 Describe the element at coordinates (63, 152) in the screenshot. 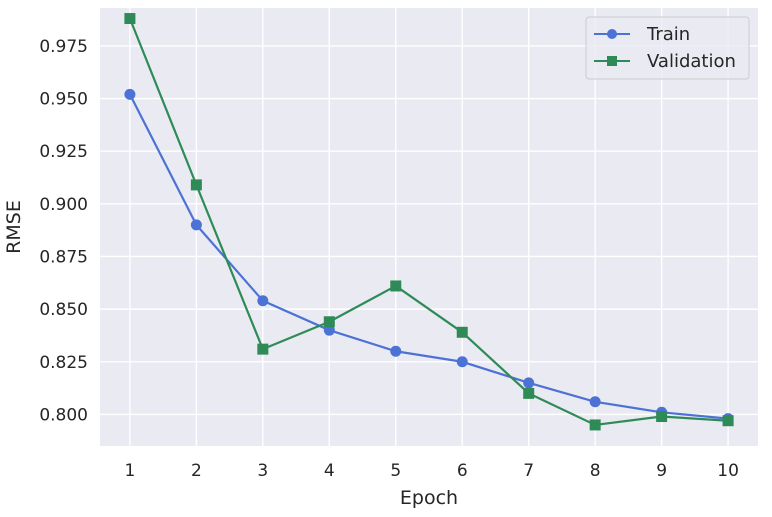

I see `y-tick-label: 0.925` at that location.